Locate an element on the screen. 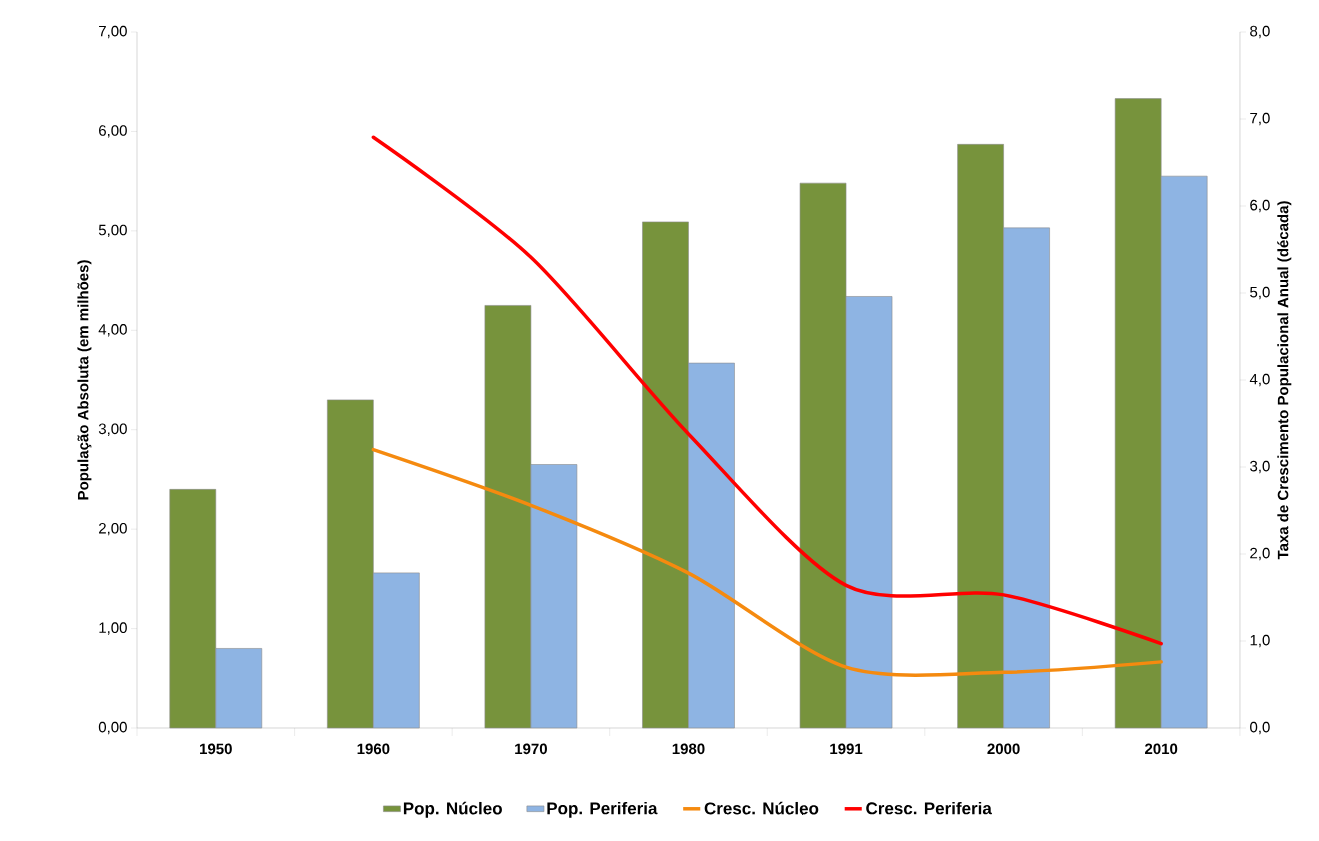 The image size is (1319, 841). legend-label: Pop. Núcleo is located at coordinates (452, 809).